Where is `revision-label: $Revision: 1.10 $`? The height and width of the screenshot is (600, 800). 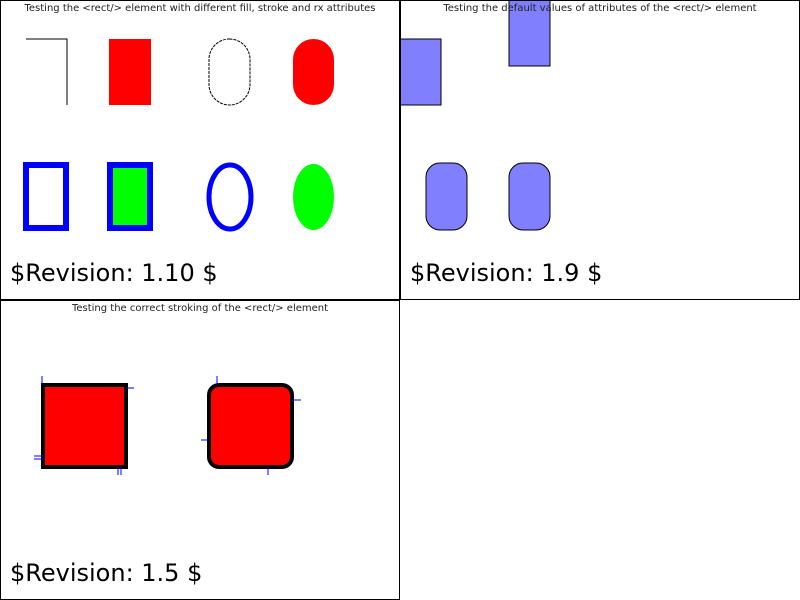
revision-label: $Revision: 1.10 $ is located at coordinates (114, 273).